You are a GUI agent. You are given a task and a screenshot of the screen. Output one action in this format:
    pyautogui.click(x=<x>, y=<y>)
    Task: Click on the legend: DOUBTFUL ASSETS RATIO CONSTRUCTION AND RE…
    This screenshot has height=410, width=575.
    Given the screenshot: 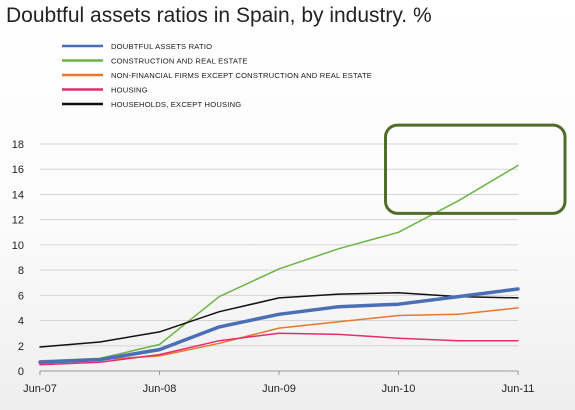 What is the action you would take?
    pyautogui.click(x=217, y=75)
    